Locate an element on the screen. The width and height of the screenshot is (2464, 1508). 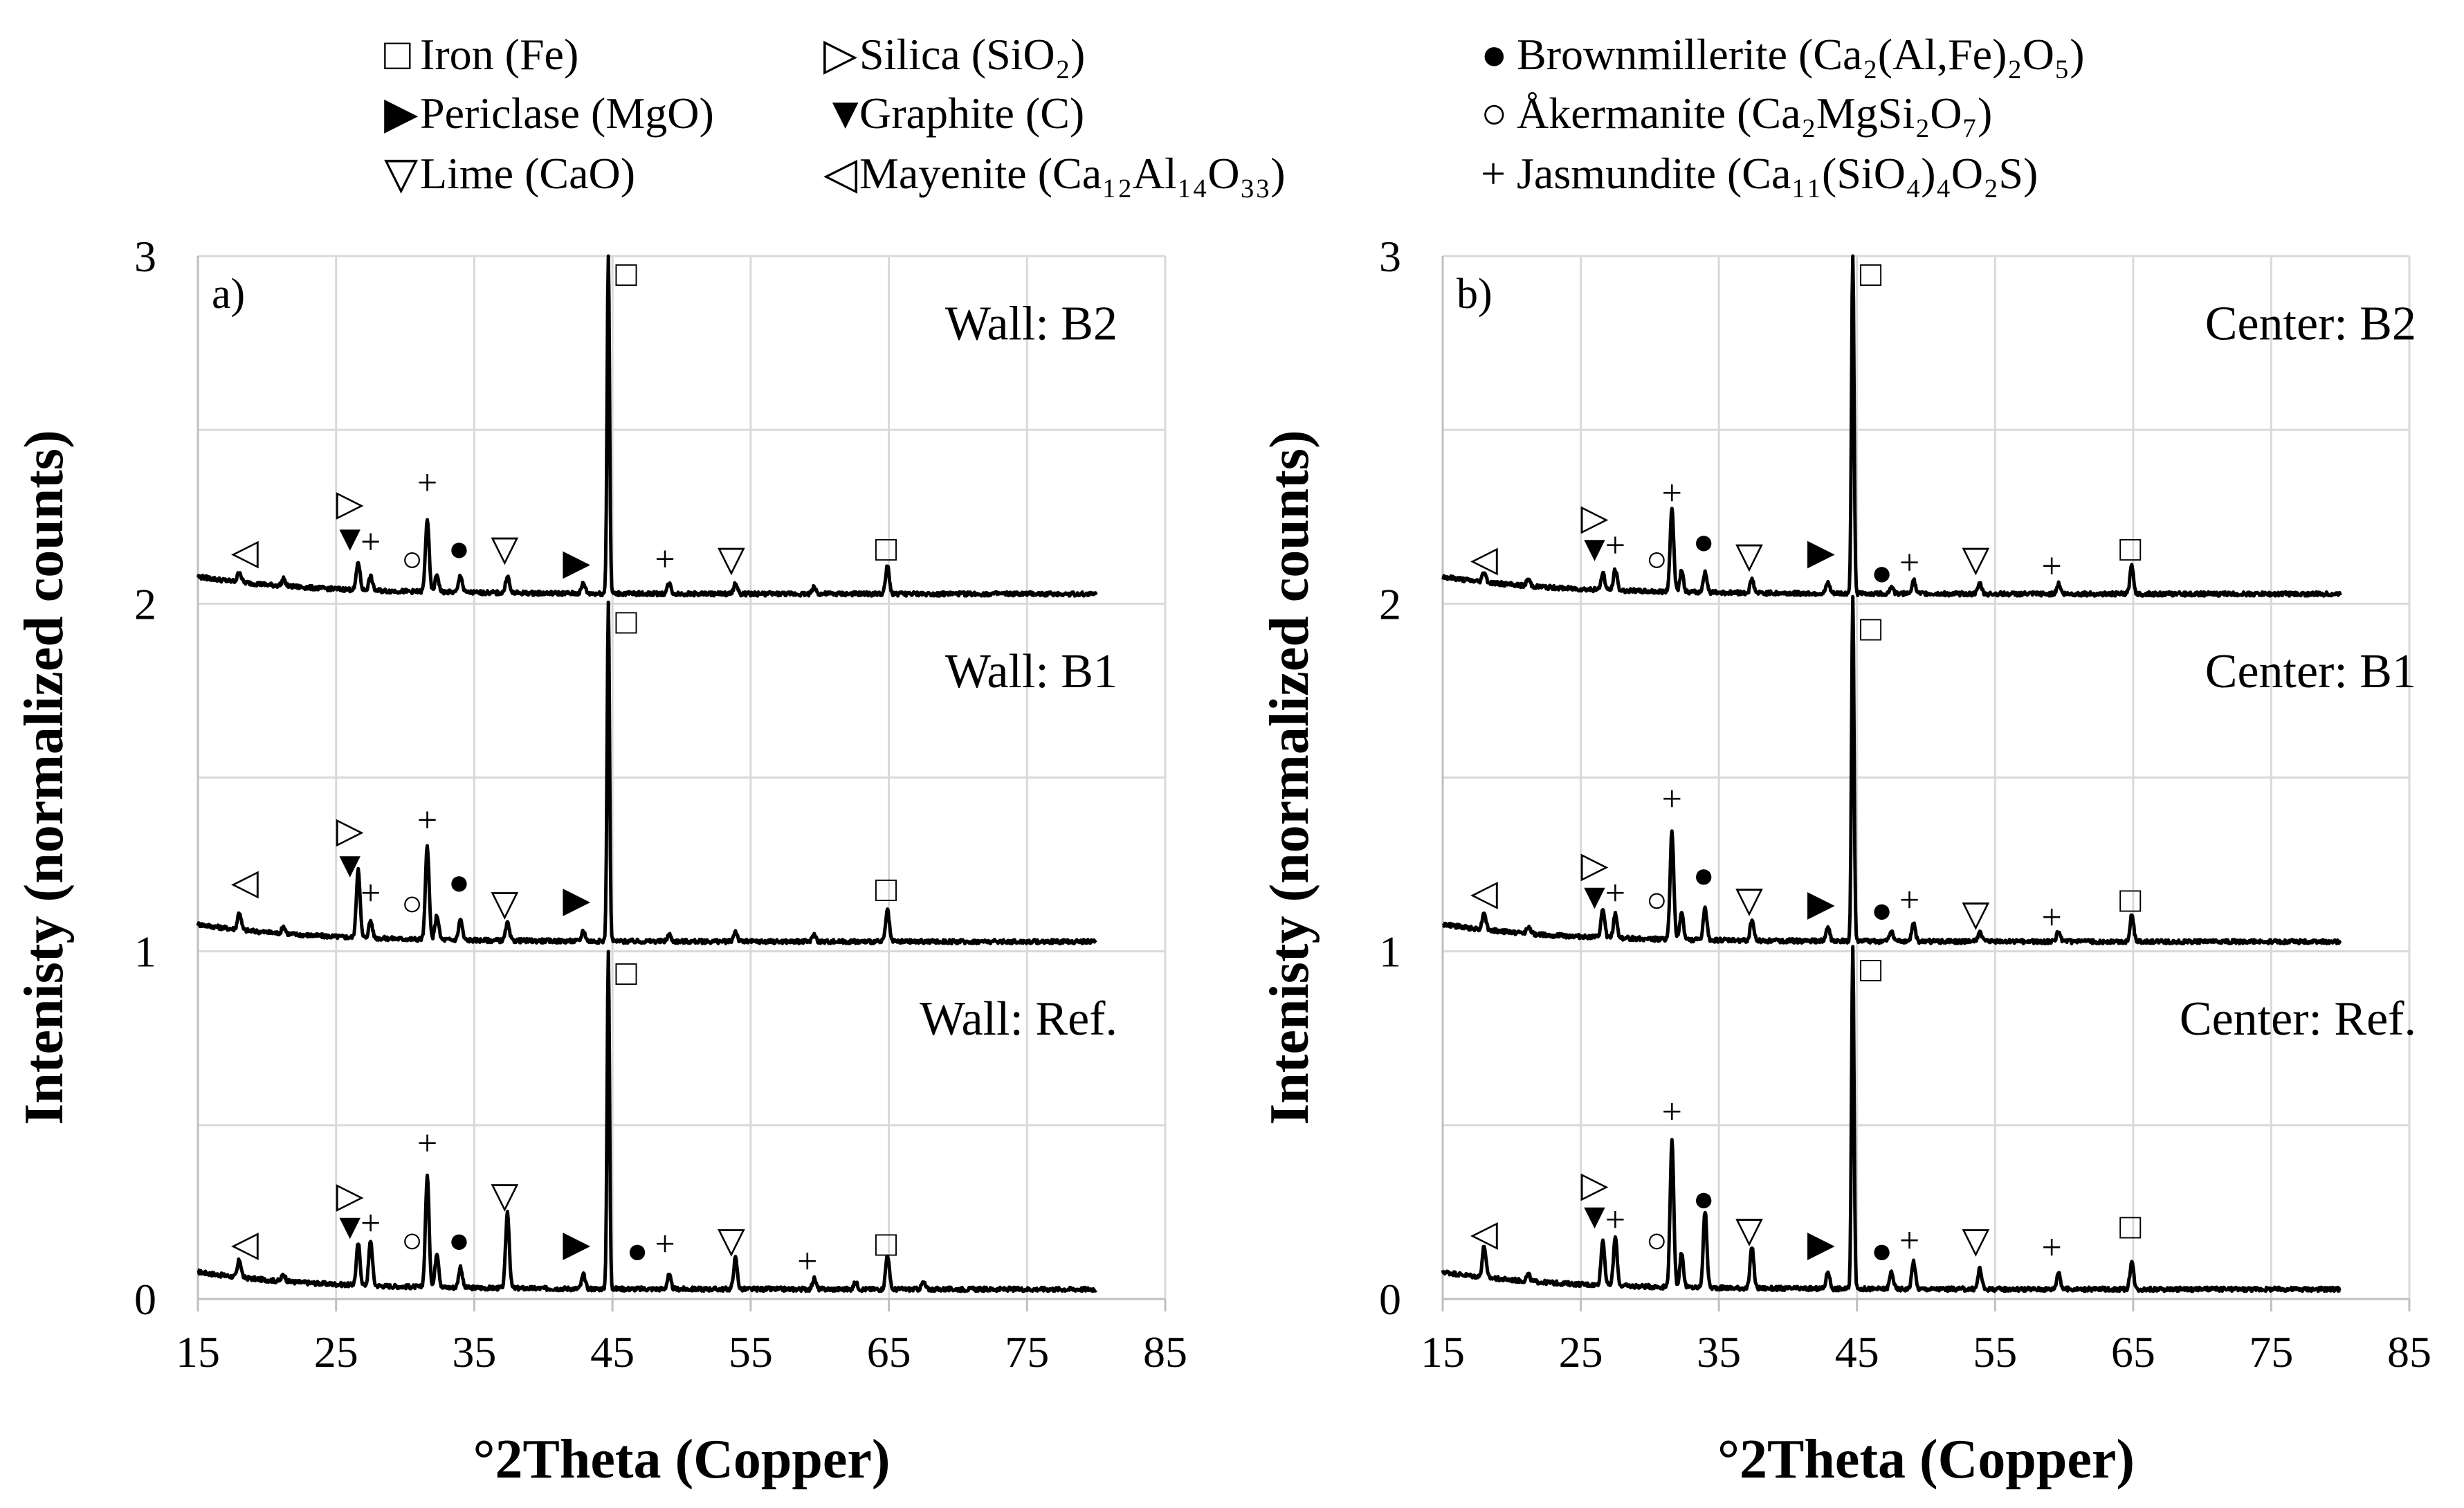
legend-label: Graphite (C) is located at coordinates (971, 113).